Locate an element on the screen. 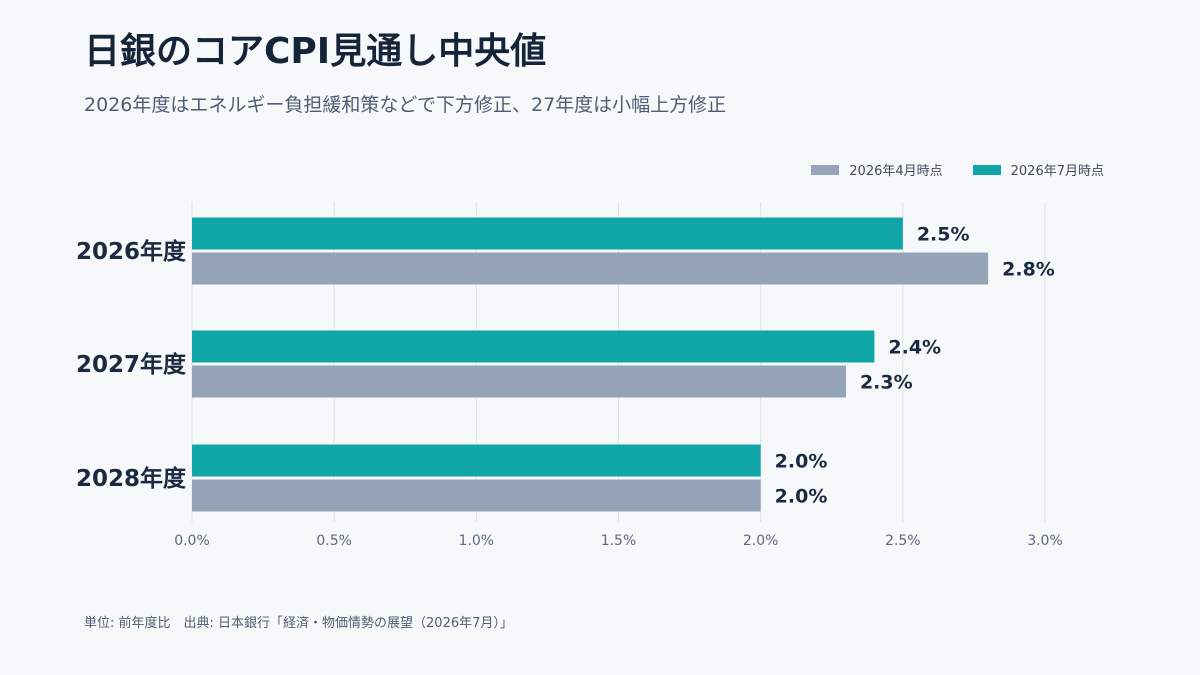 The height and width of the screenshot is (675, 1200). data-label: 2.4% is located at coordinates (914, 348).